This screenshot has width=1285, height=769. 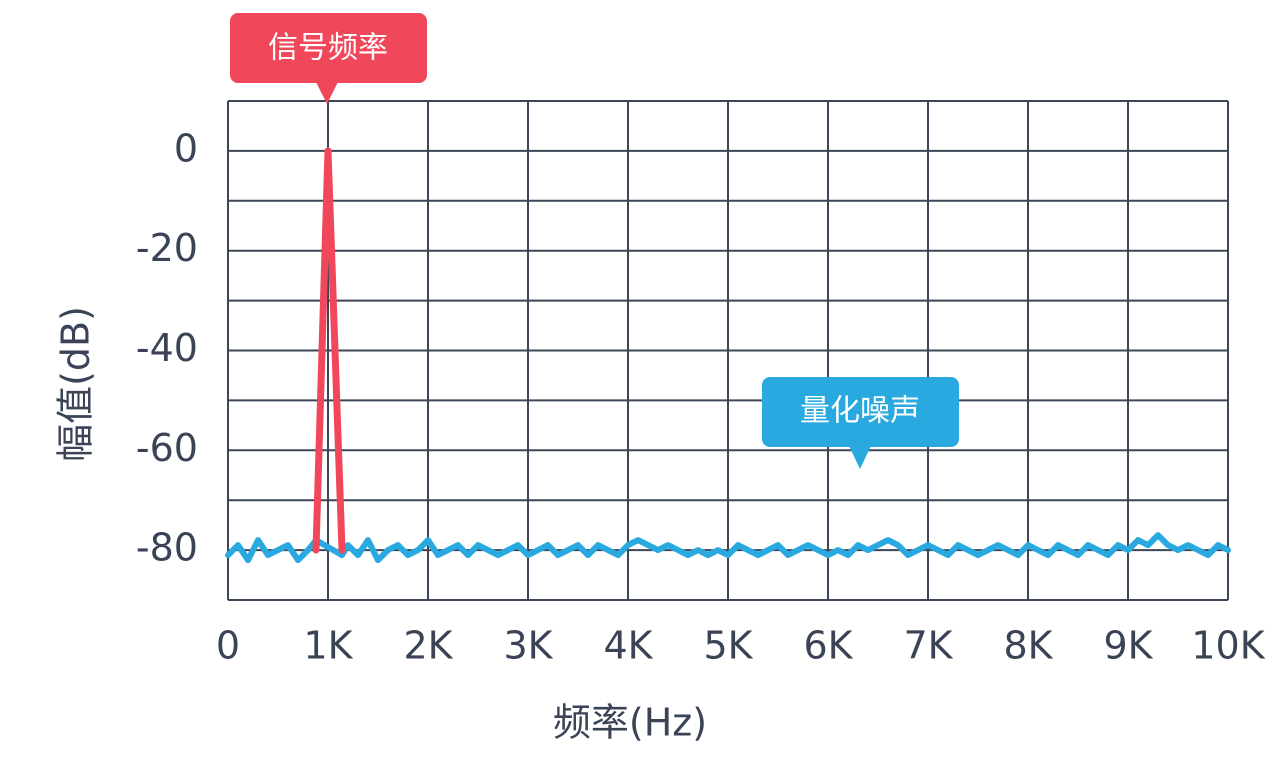 I want to click on signal-frequency-callout: 信号频率, so click(x=328, y=58).